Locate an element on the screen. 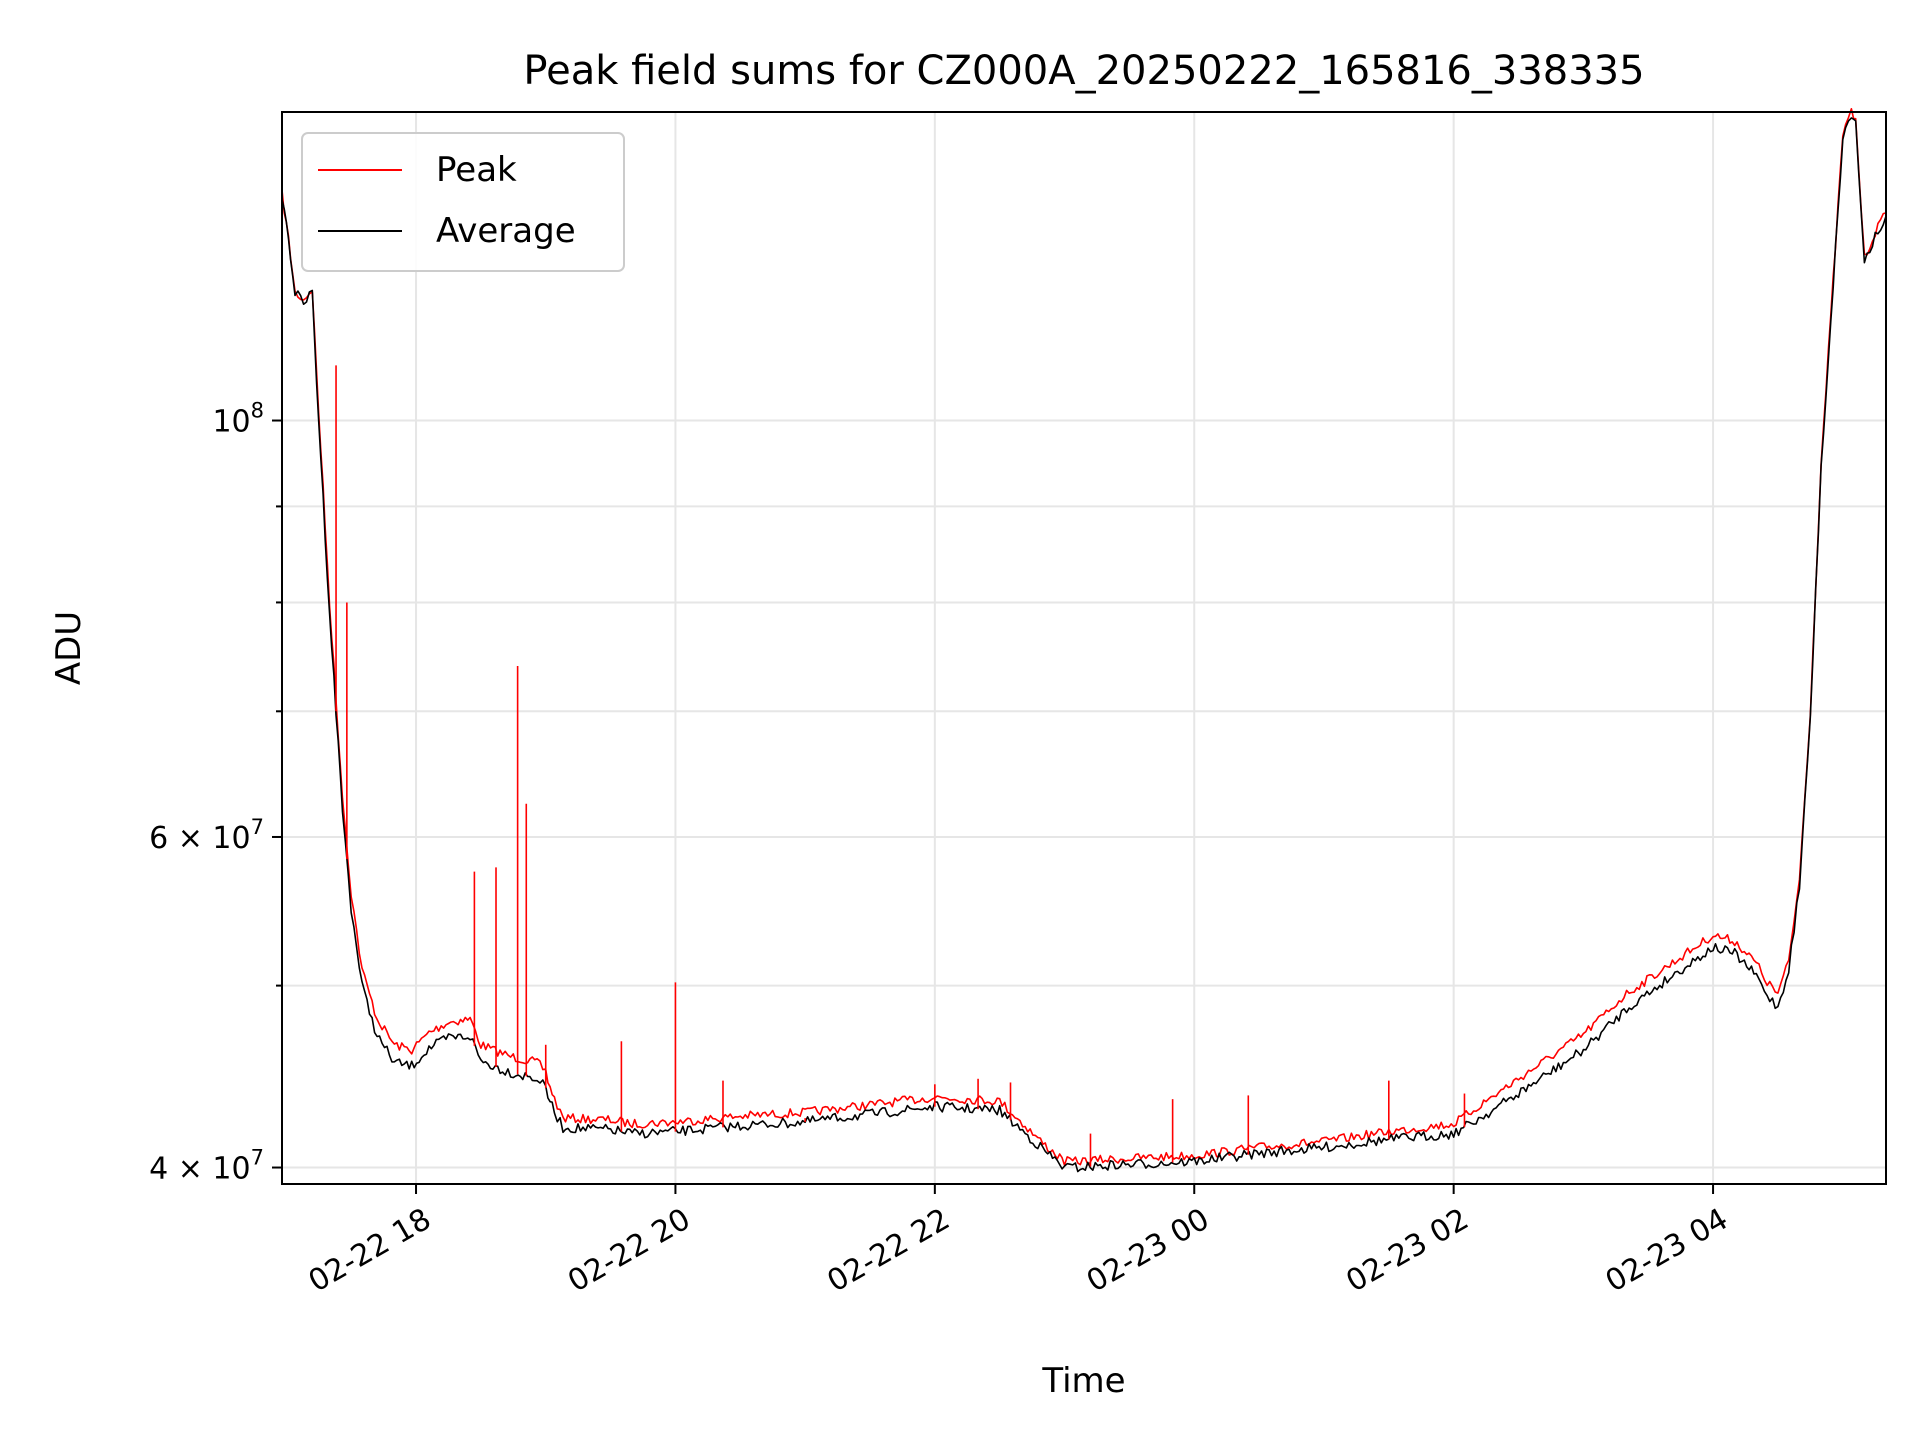 The image size is (1920, 1440). y-tick-label: 6 × 107 is located at coordinates (206, 835).